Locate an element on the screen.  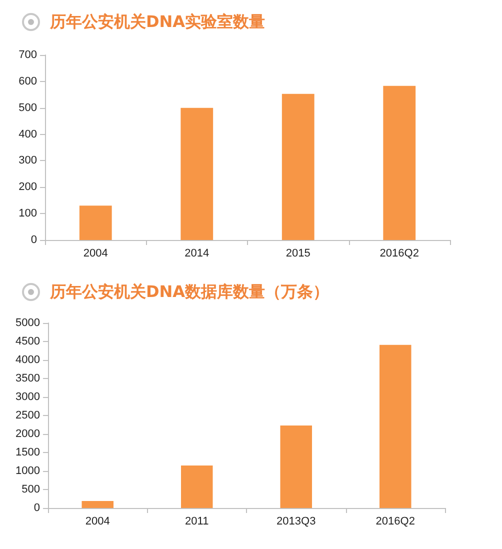
y-tick-label: 700 is located at coordinates (27, 55).